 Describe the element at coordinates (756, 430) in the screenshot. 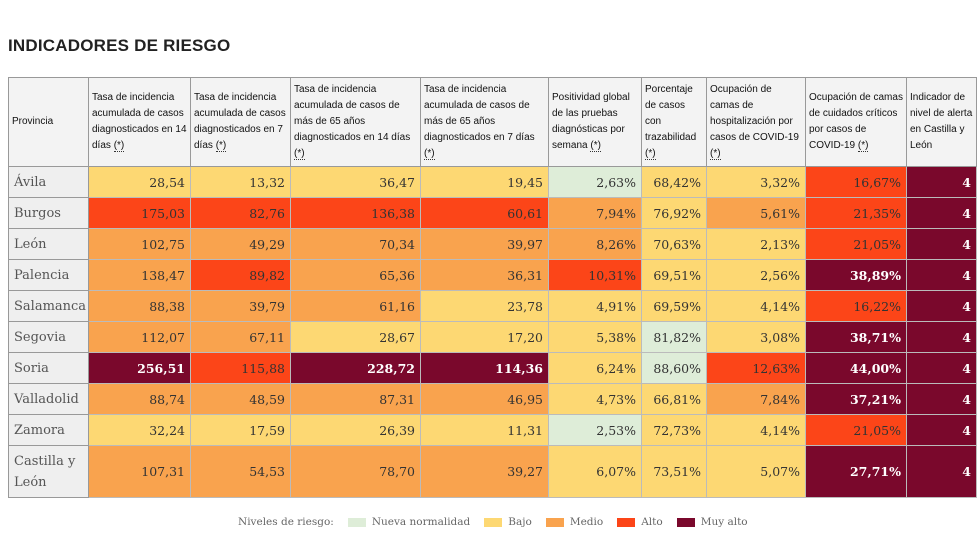

I see `indicator-cell: 4,14%` at that location.